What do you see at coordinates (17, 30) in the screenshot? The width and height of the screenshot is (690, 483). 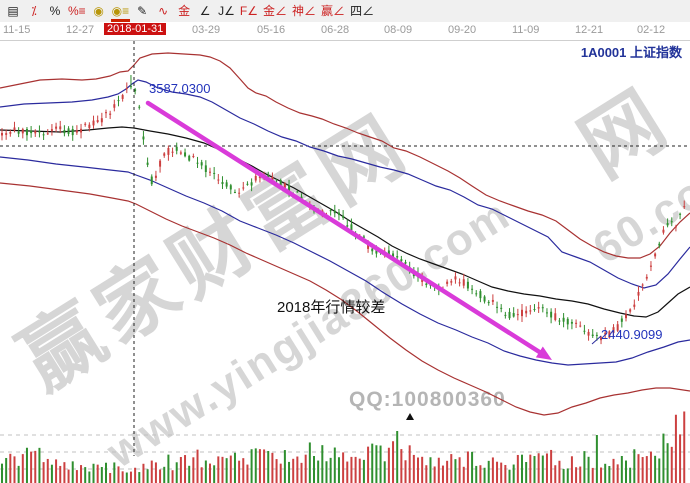 I see `date-tick: 11-15` at bounding box center [17, 30].